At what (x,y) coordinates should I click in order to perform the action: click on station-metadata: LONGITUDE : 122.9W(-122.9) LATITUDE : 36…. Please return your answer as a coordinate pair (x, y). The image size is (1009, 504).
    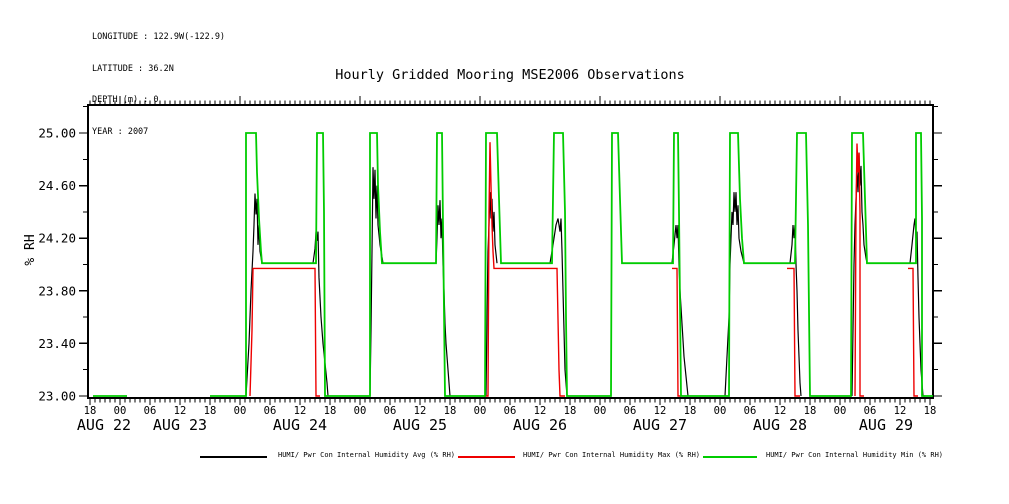
    Looking at the image, I should click on (158, 84).